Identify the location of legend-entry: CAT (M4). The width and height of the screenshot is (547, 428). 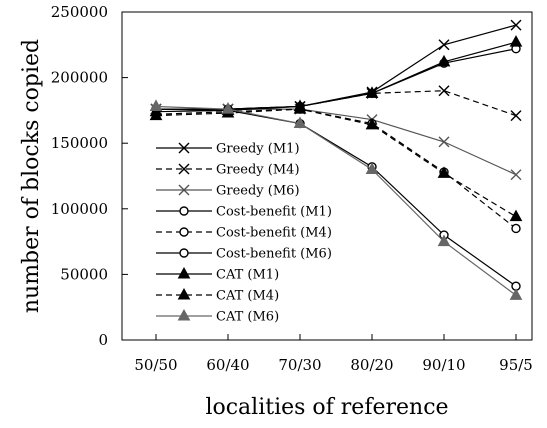
(217, 295).